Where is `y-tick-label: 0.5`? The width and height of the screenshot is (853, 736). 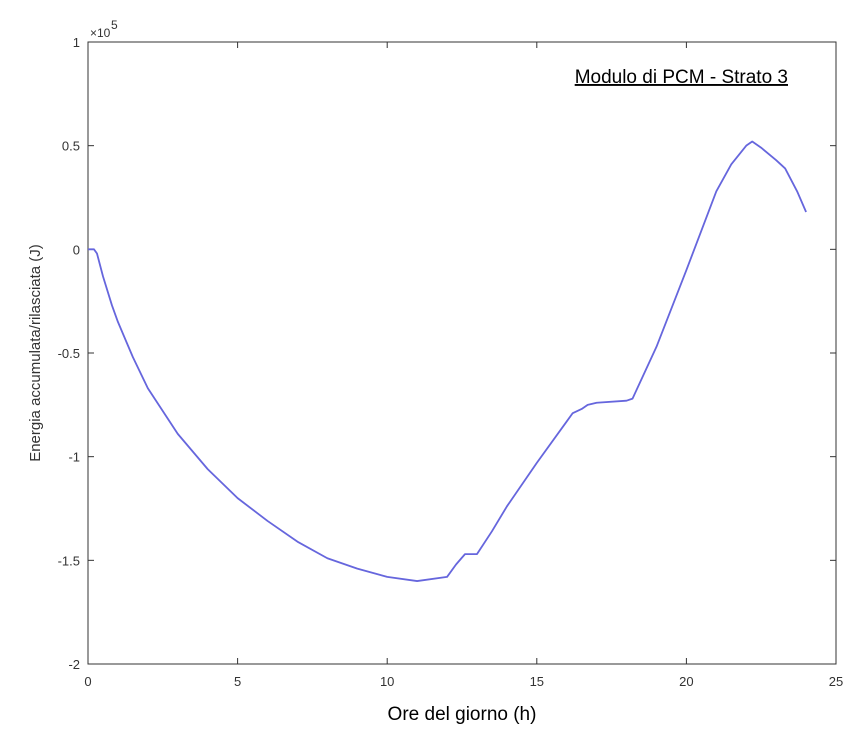
y-tick-label: 0.5 is located at coordinates (71, 146).